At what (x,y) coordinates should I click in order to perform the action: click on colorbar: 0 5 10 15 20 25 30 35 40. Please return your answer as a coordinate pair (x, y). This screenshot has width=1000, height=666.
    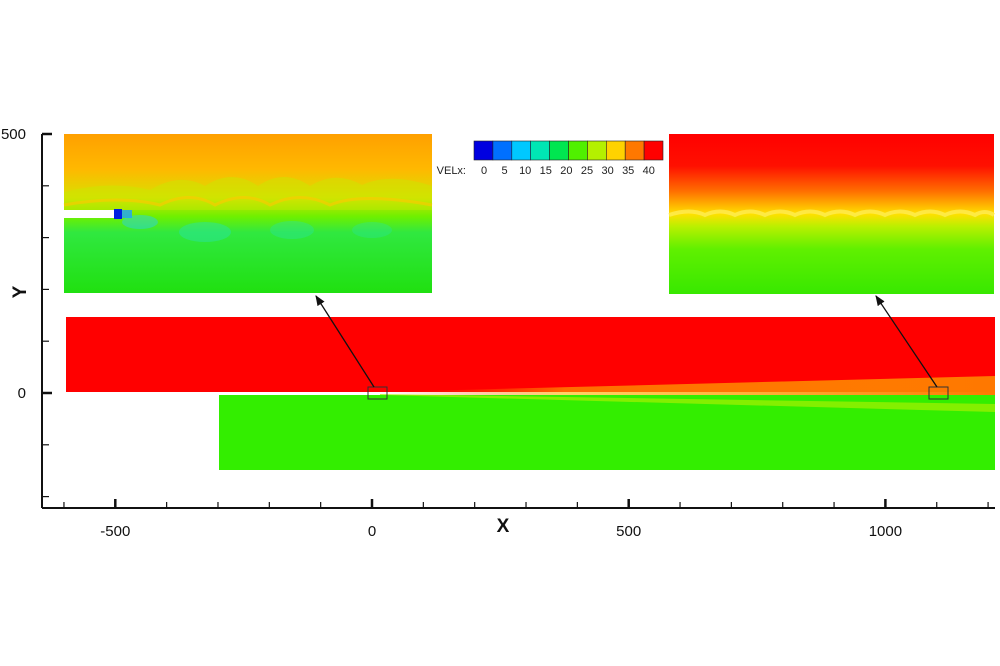
    Looking at the image, I should click on (568, 158).